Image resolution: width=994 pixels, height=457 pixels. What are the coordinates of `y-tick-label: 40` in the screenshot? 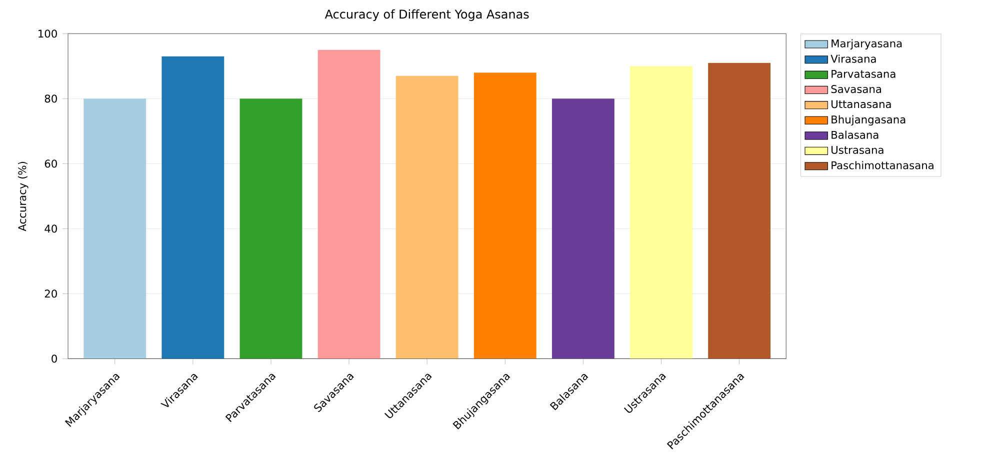 It's located at (50, 228).